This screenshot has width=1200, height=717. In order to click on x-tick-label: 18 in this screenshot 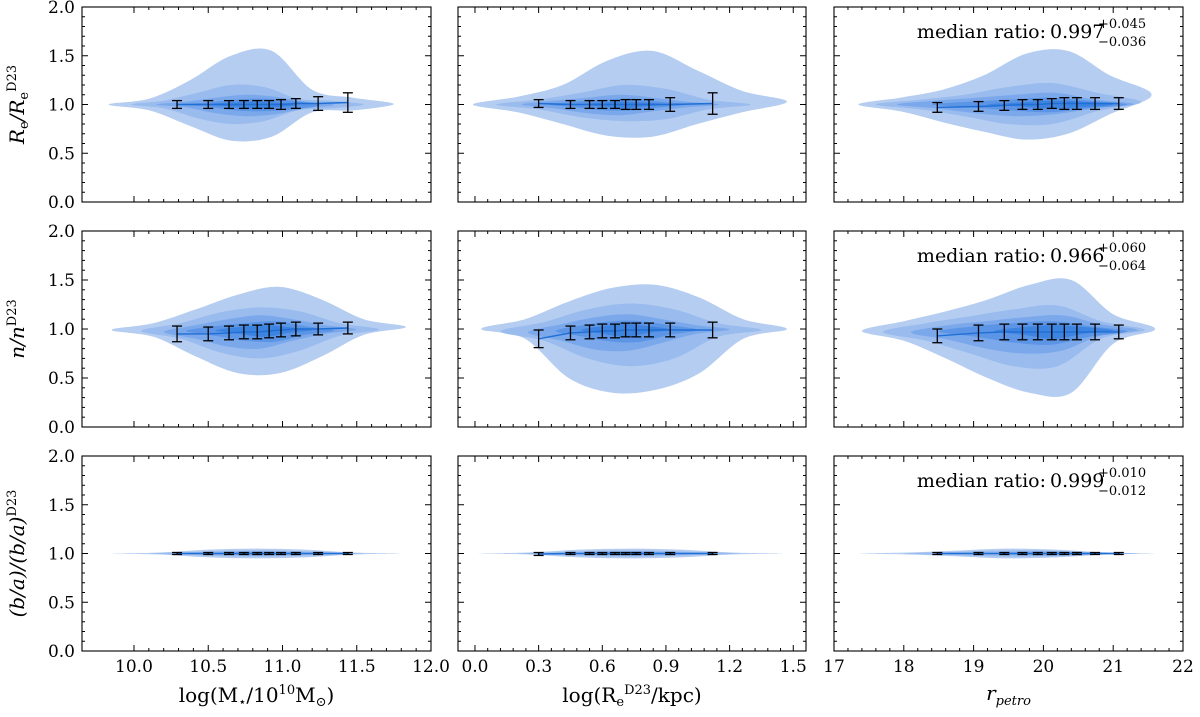, I will do `click(904, 667)`.